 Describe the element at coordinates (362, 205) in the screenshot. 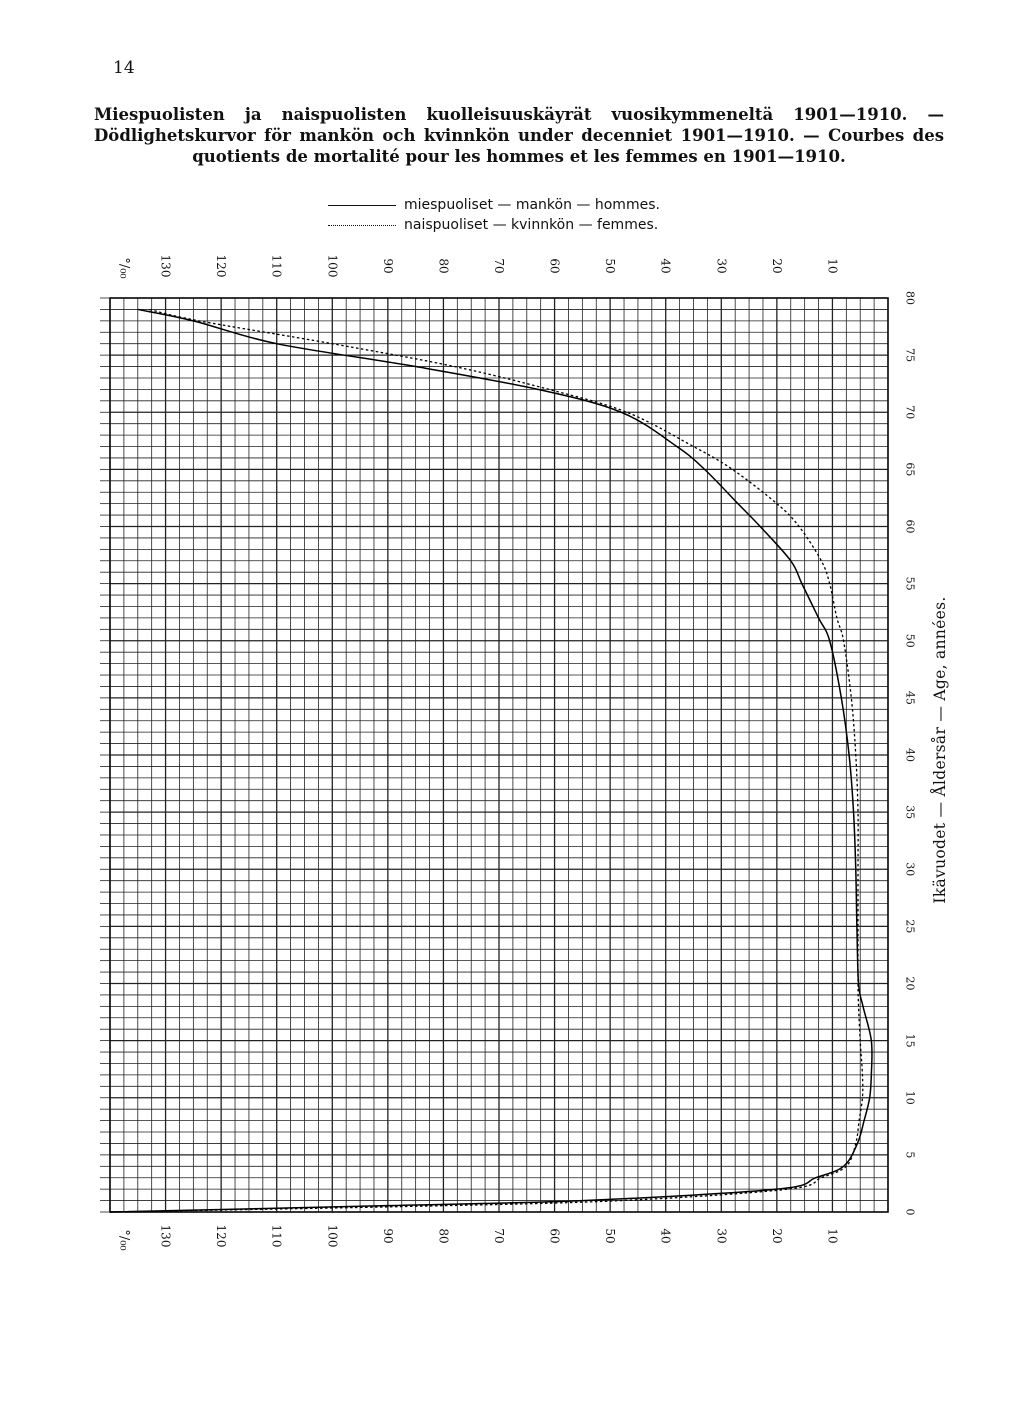

I see `legend-swatch-solid` at that location.